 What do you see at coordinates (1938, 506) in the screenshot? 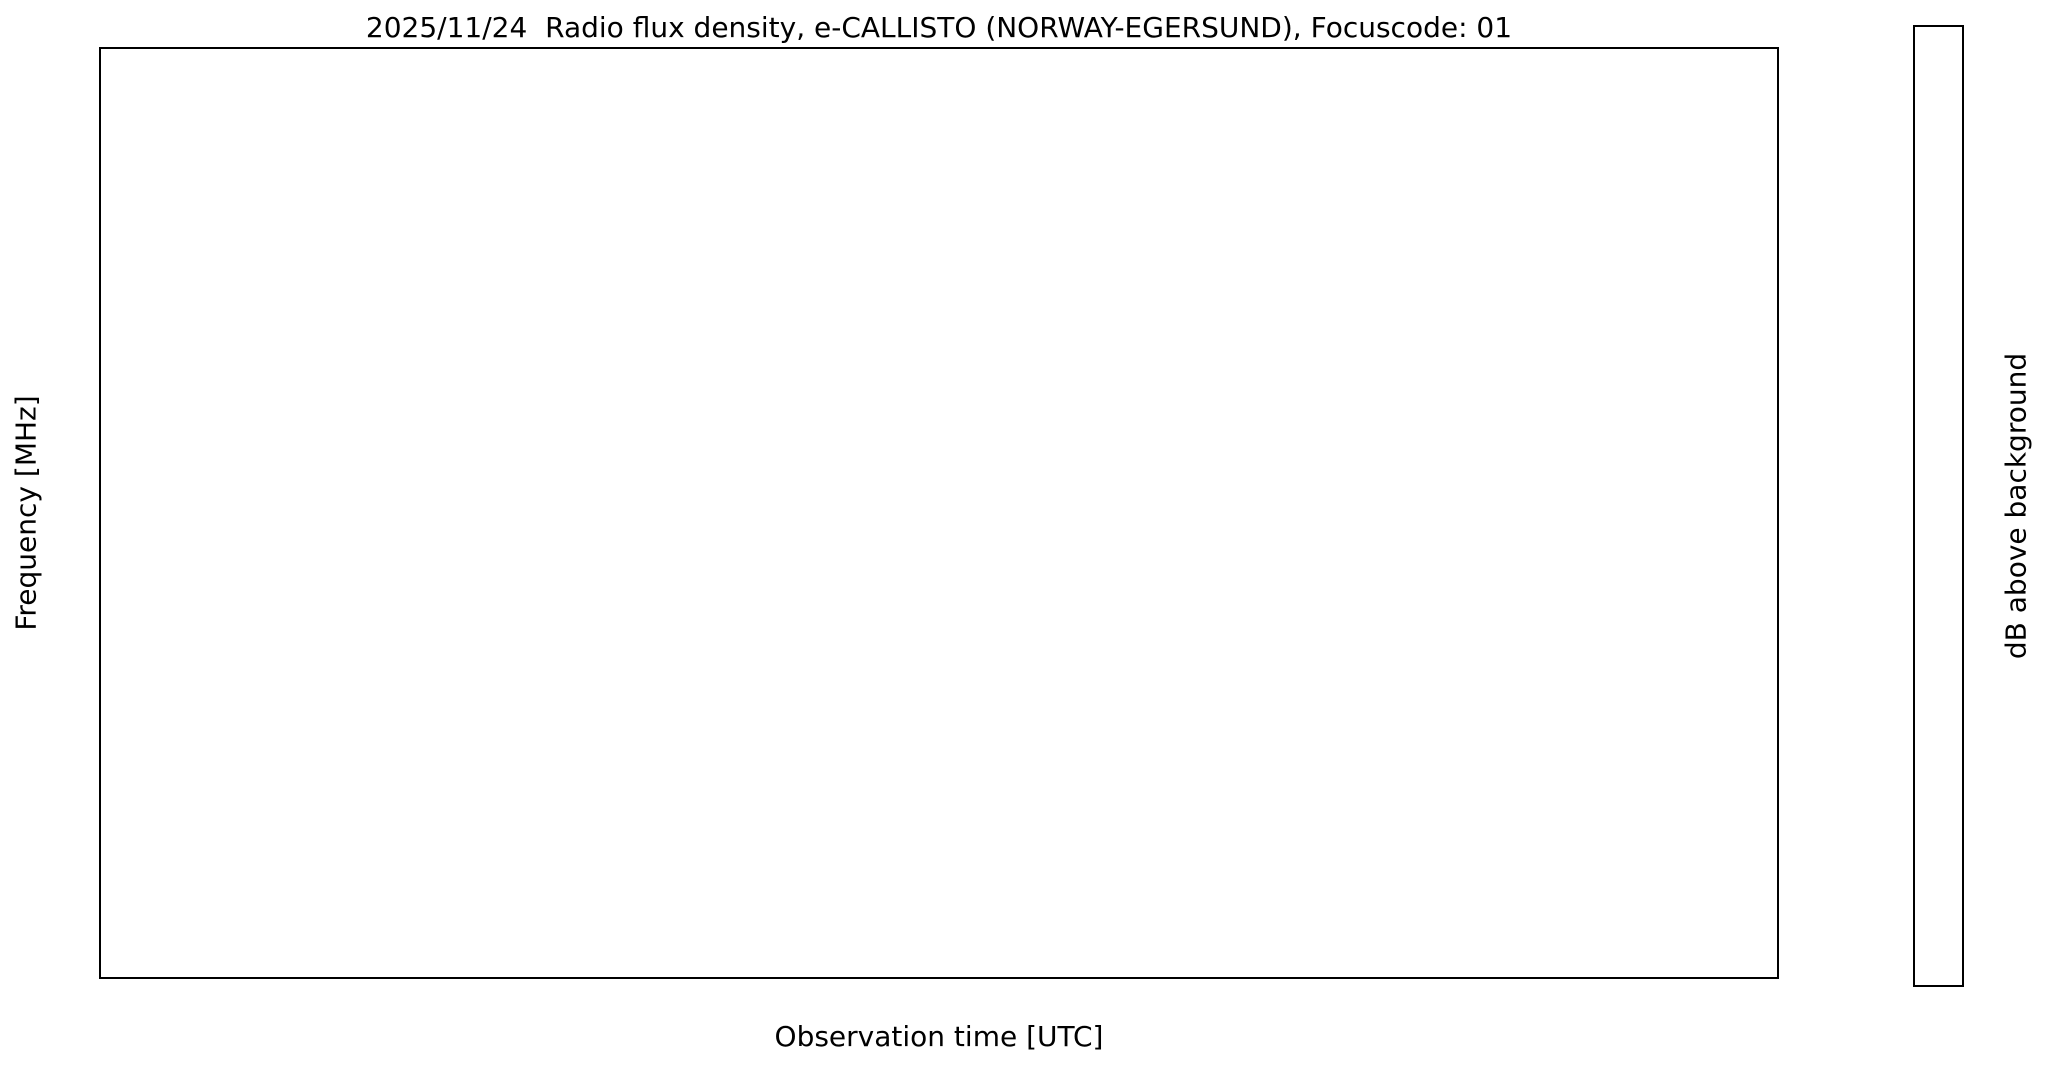
I see `colorbar-gradient` at bounding box center [1938, 506].